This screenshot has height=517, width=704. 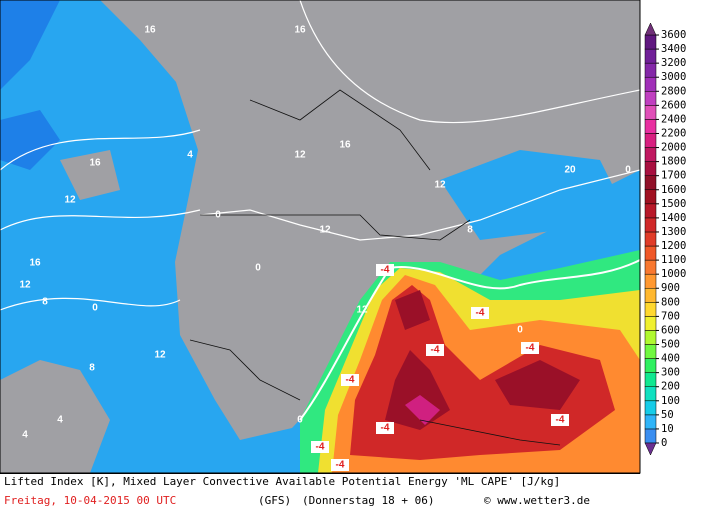 I want to click on footer-model: (GFS), so click(x=274, y=500).